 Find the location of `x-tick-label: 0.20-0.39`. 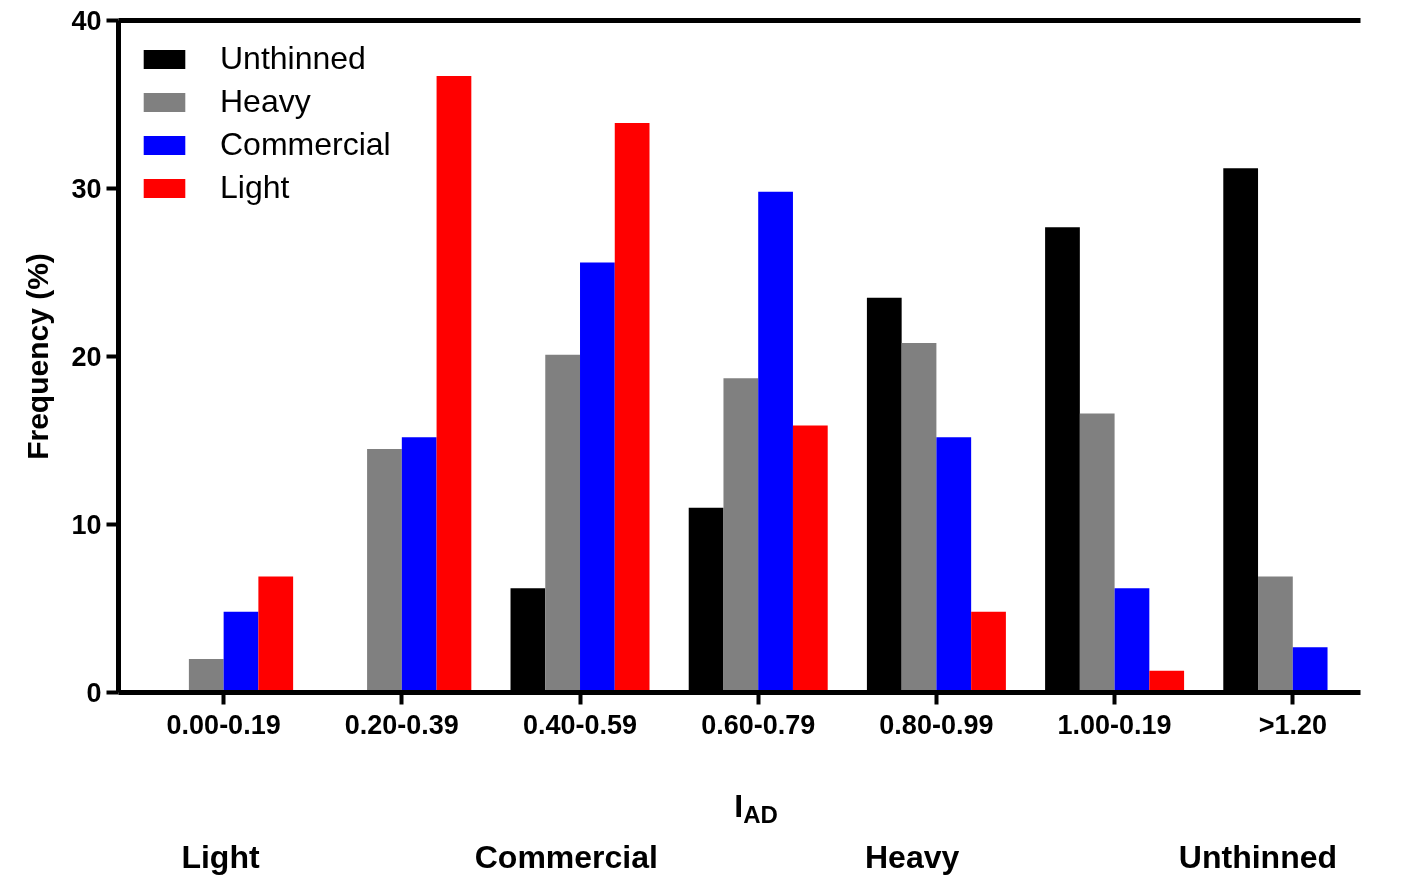

x-tick-label: 0.20-0.39 is located at coordinates (401, 724).